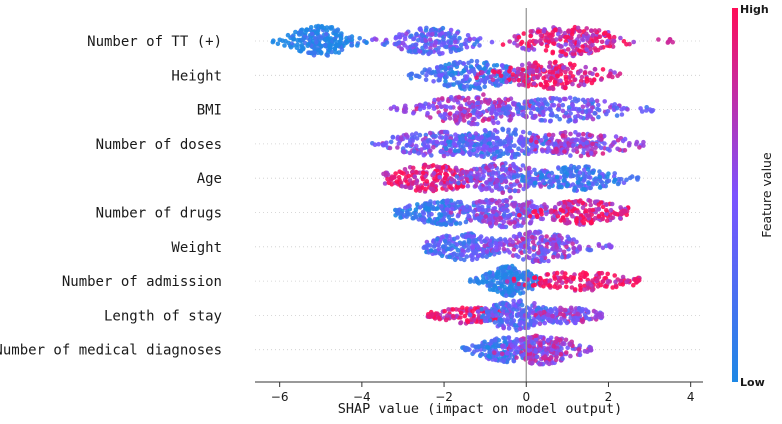  I want to click on feature-label: Number of medical diagnoses, so click(111, 351).